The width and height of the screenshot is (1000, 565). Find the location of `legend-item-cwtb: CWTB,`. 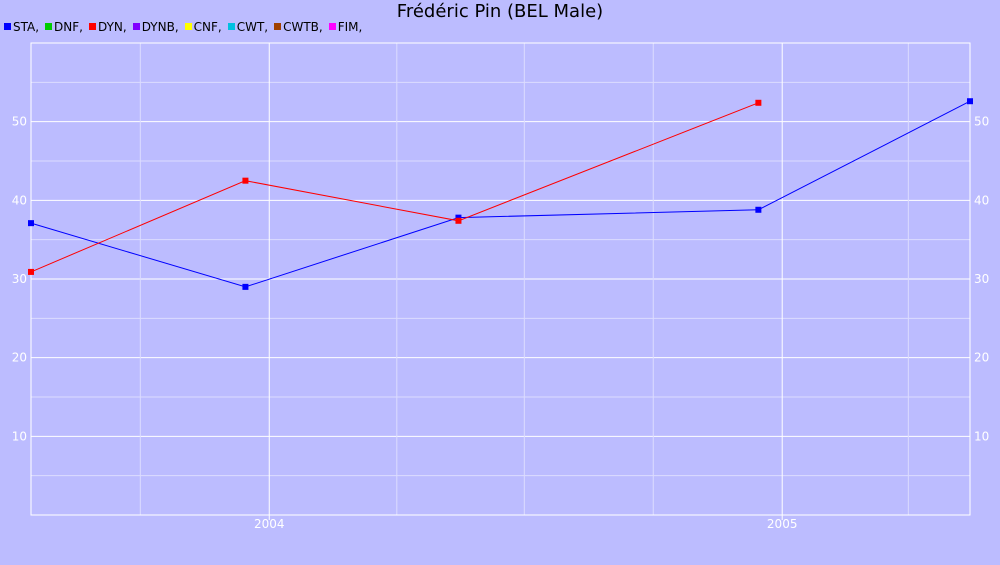

legend-item-cwtb: CWTB, is located at coordinates (298, 27).